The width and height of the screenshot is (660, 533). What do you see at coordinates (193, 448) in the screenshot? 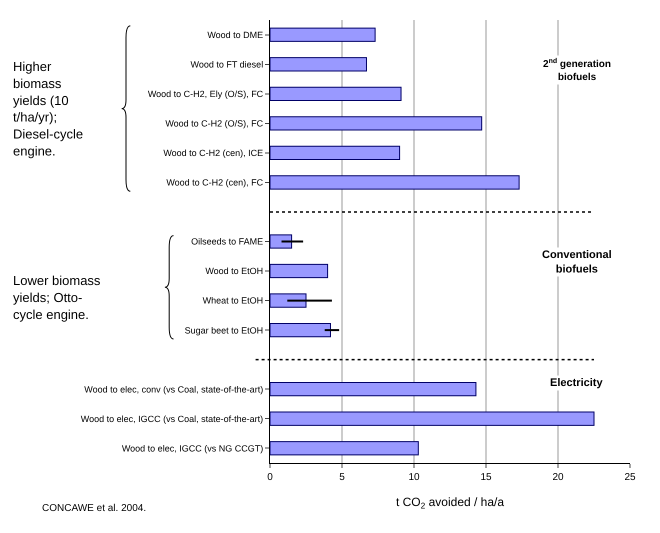
I see `y-tick-label: Wood to elec, IGCC (vs NG CCGT)` at bounding box center [193, 448].